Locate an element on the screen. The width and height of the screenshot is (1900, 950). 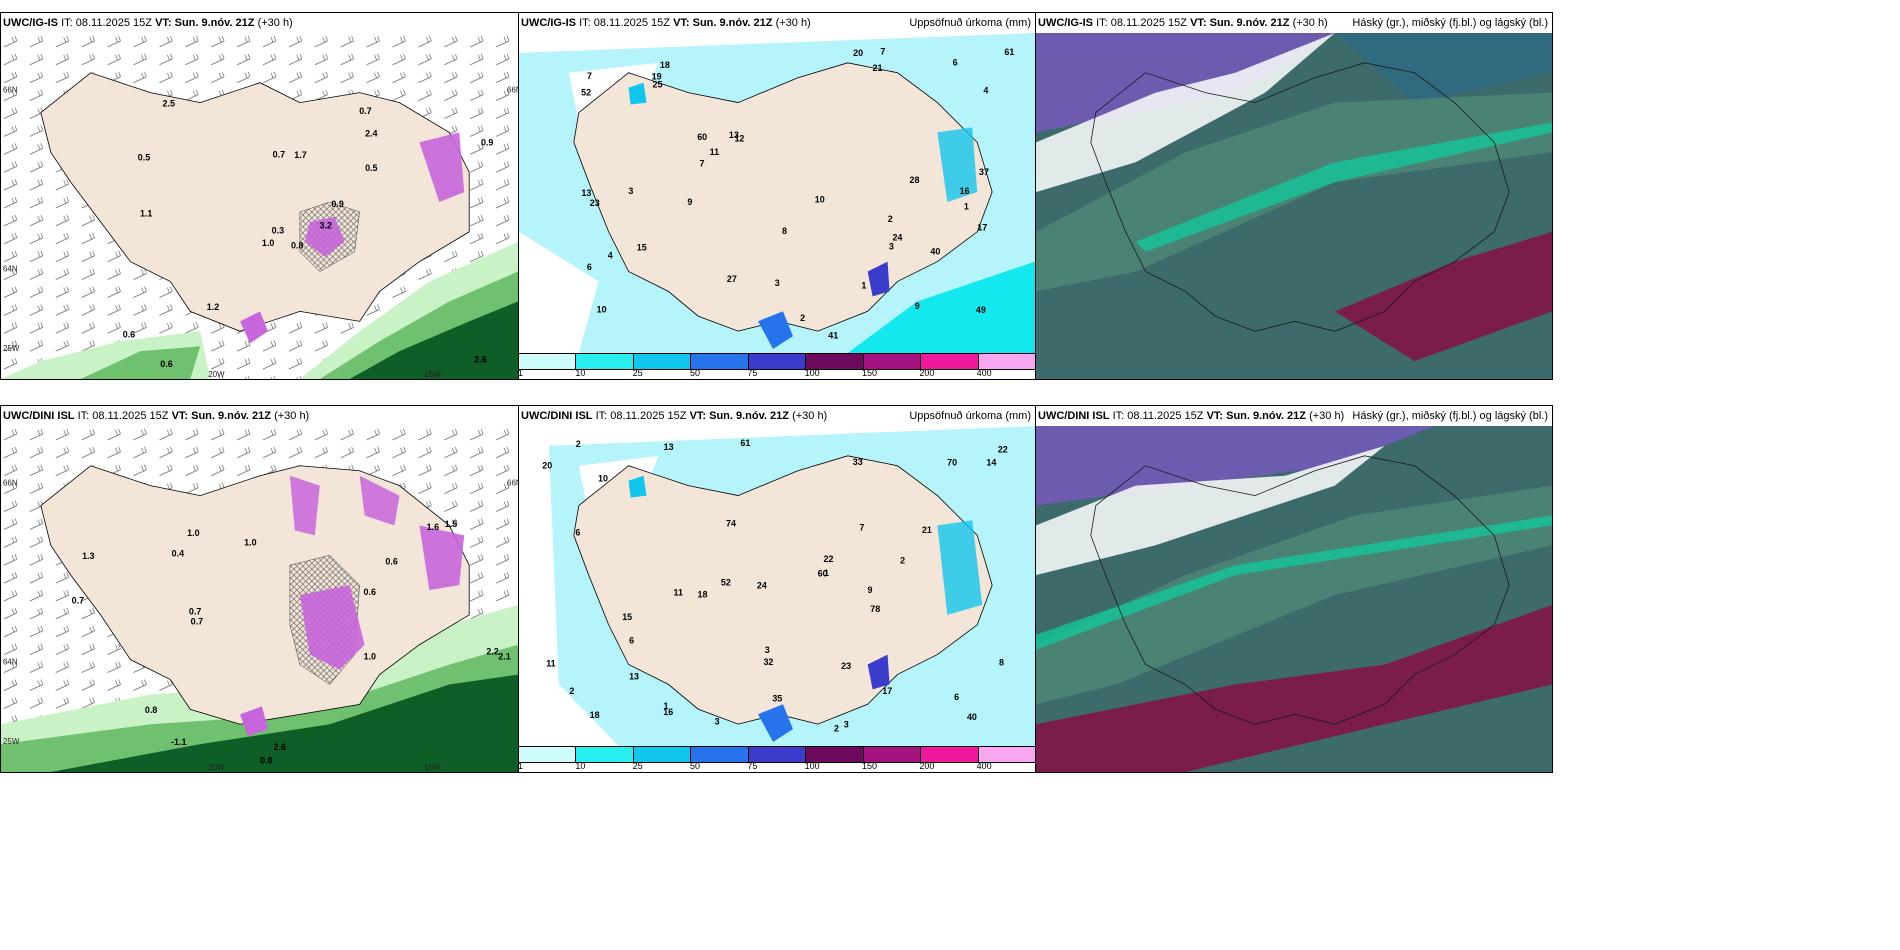
value-label: 8 is located at coordinates (1001, 663).